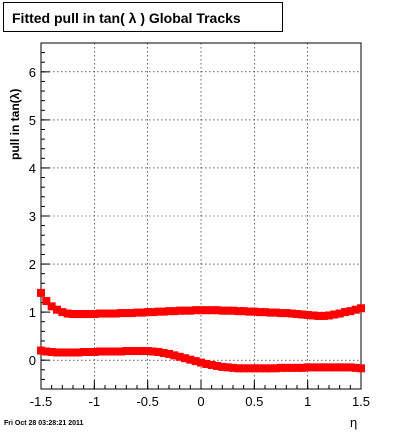 The image size is (400, 433). Describe the element at coordinates (95, 401) in the screenshot. I see `x-tick-label: -1` at that location.